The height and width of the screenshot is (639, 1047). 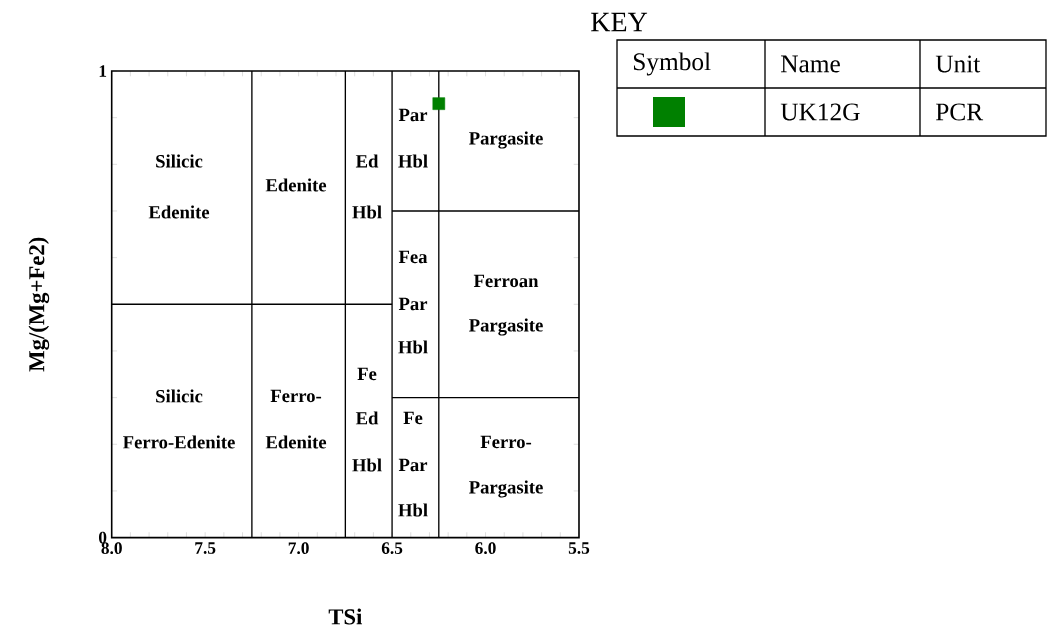 I want to click on y-tick-label: 0, so click(x=103, y=537).